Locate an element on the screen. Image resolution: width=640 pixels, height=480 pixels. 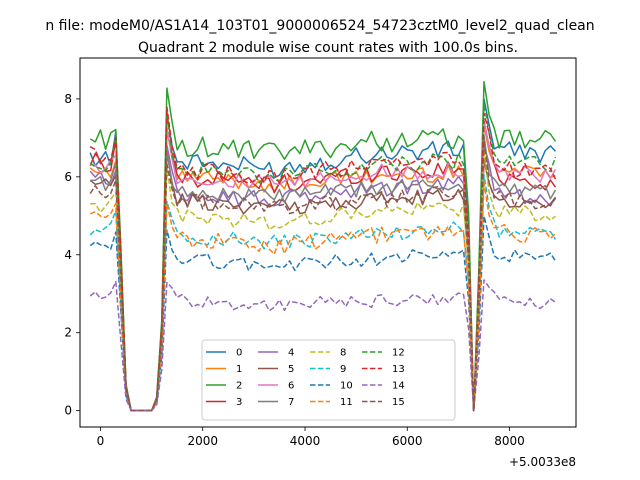
legend-label: 11 is located at coordinates (346, 402).